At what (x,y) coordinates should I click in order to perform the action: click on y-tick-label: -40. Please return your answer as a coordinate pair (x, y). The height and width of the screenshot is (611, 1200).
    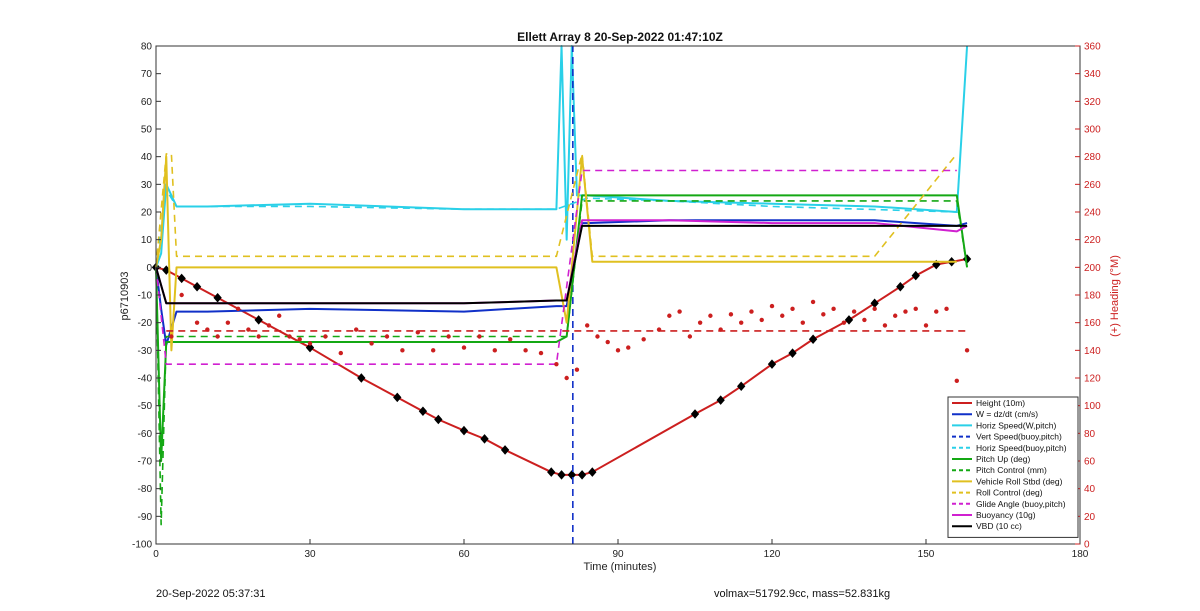
    Looking at the image, I should click on (145, 379).